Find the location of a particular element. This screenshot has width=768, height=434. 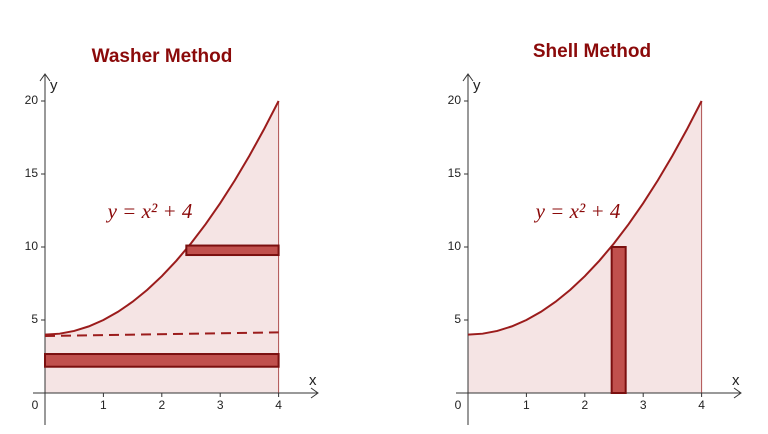

dashed-line is located at coordinates (161, 334).